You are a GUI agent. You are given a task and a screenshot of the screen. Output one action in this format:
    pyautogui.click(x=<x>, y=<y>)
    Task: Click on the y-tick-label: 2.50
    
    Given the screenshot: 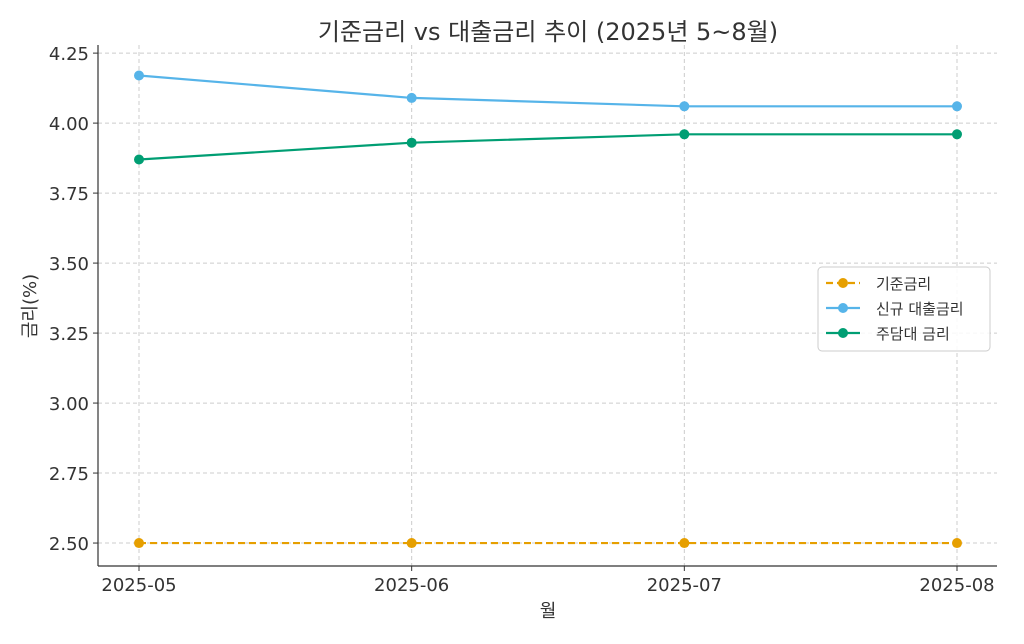 What is the action you would take?
    pyautogui.click(x=69, y=544)
    